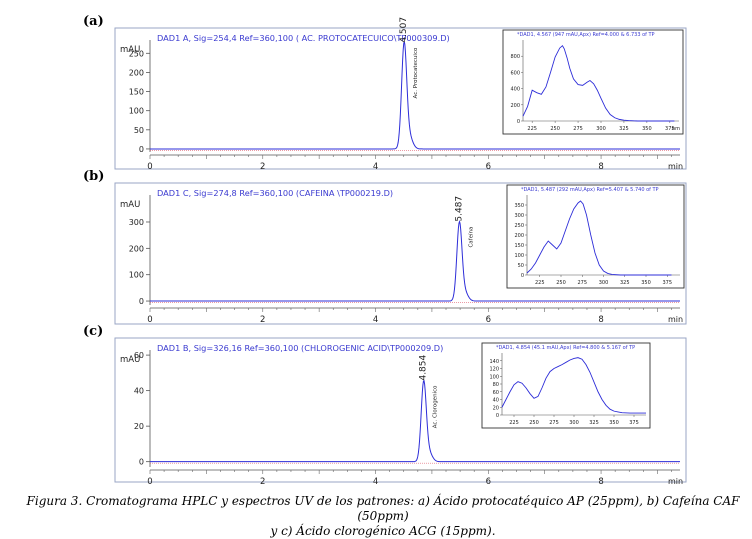 The image size is (752, 539). I want to click on uv-inset-y-tick-label: 300, so click(519, 216).